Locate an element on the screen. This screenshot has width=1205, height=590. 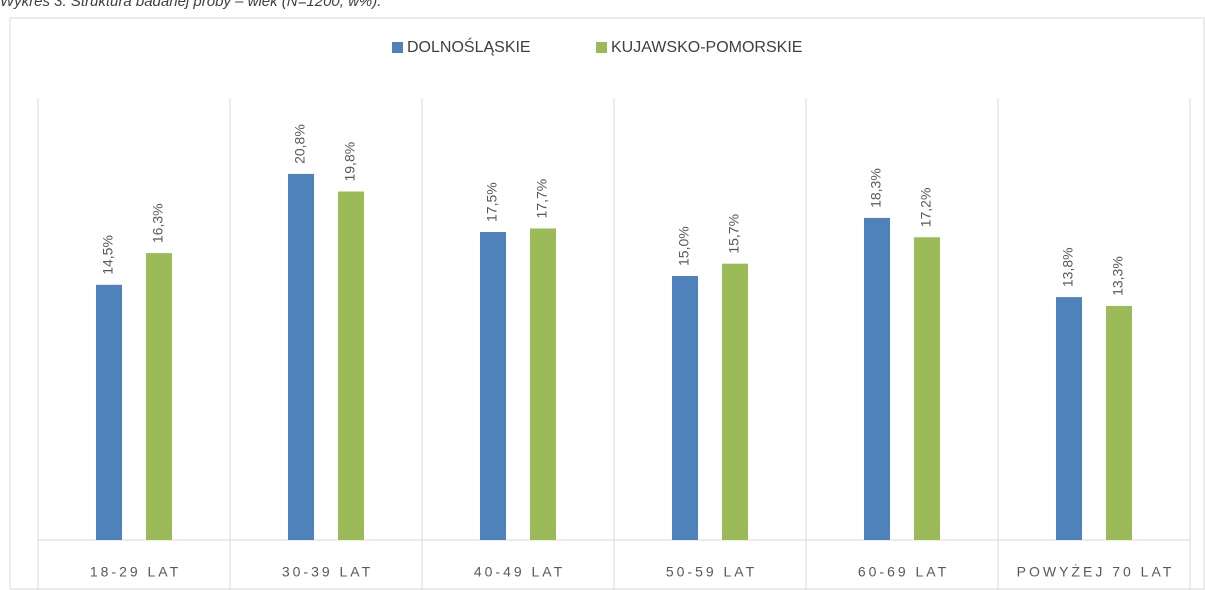
data-label: 15,0% is located at coordinates (684, 246).